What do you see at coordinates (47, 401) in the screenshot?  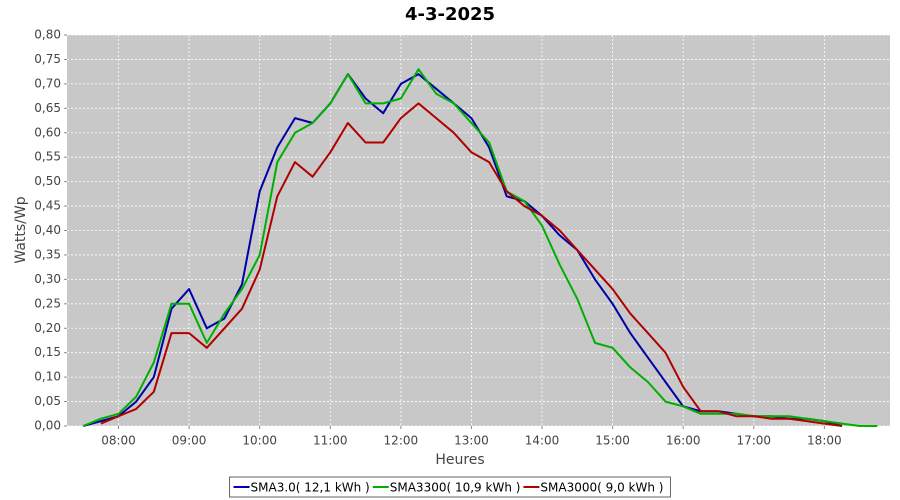 I see `y-tick-label: 0,05` at bounding box center [47, 401].